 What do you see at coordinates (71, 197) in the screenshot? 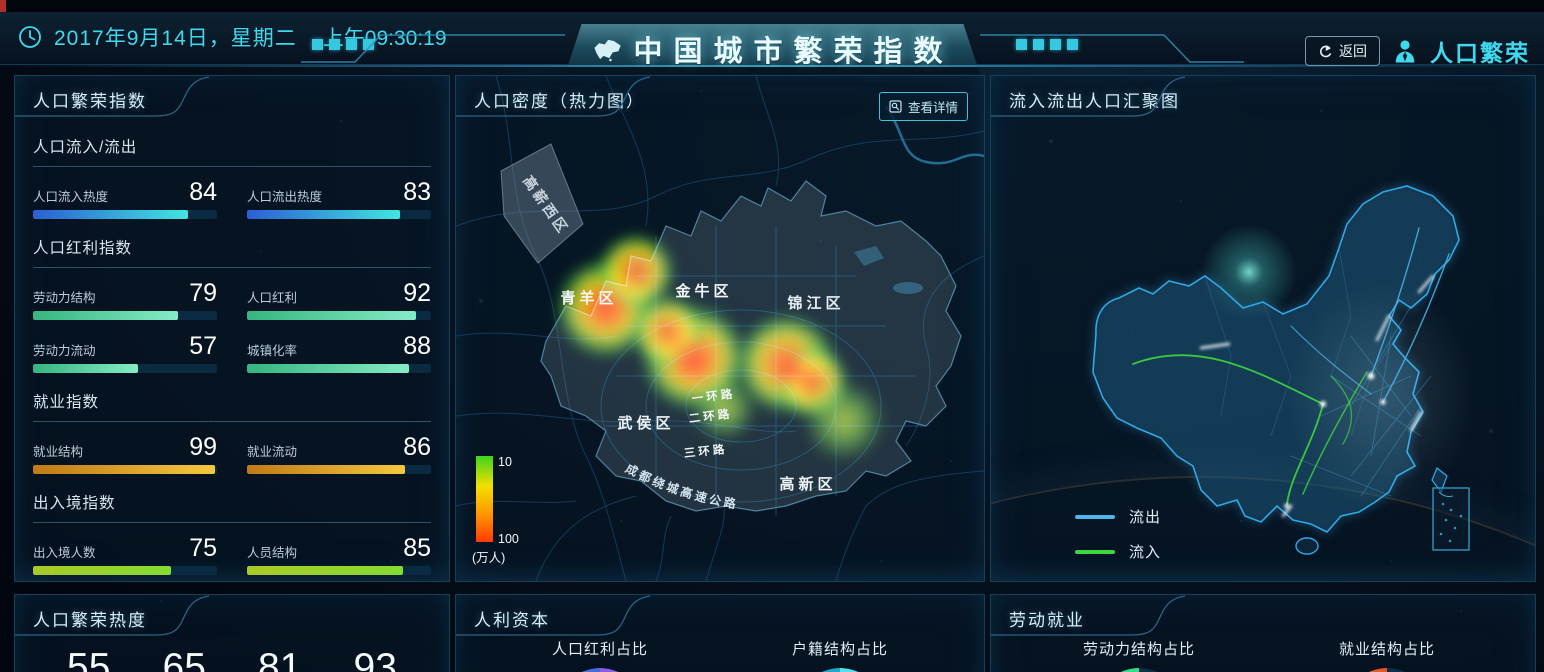
I see `metric-label: 人口流入热度` at bounding box center [71, 197].